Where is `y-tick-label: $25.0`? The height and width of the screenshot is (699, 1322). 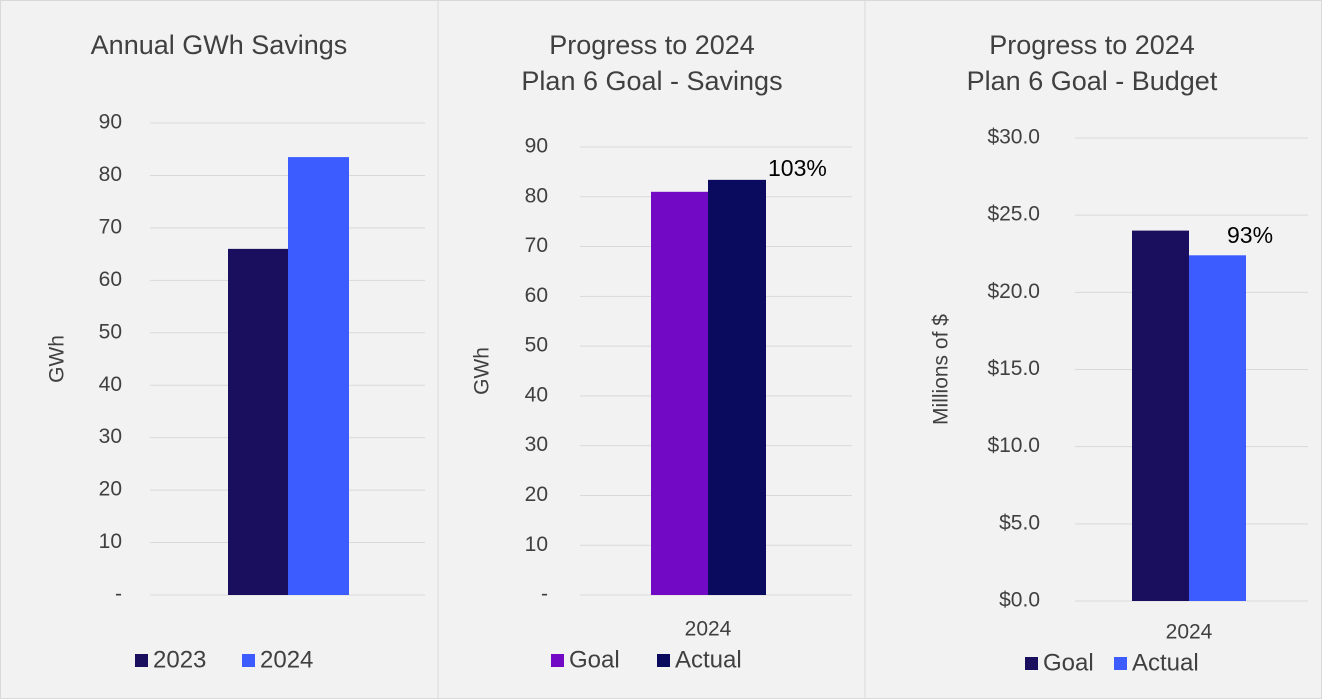 y-tick-label: $25.0 is located at coordinates (1013, 214).